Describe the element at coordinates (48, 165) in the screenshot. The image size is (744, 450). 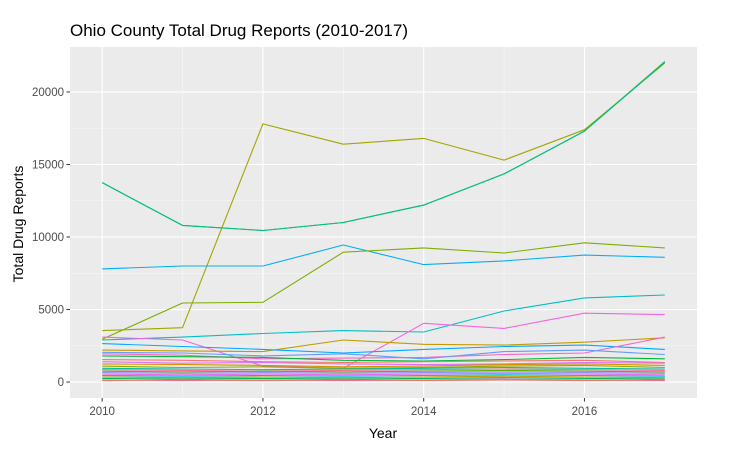
I see `y-tick-label: 15000` at that location.